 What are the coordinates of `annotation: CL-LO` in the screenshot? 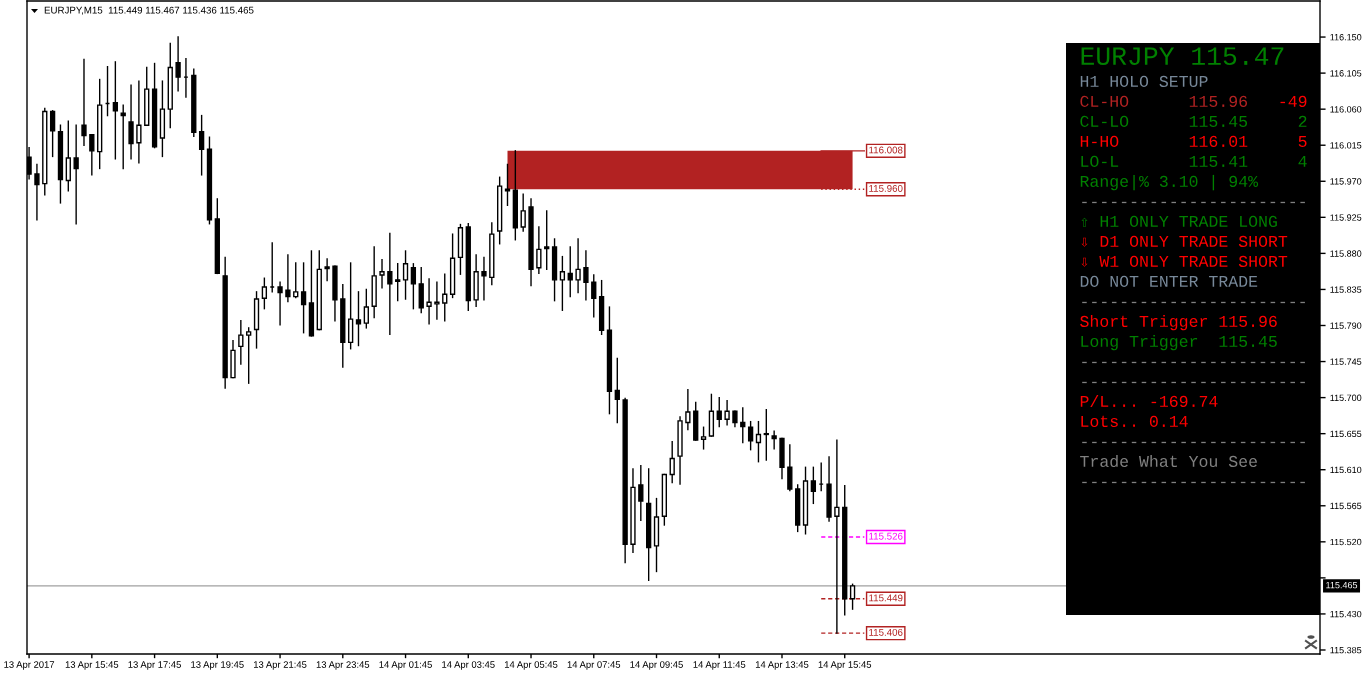 It's located at (1104, 121).